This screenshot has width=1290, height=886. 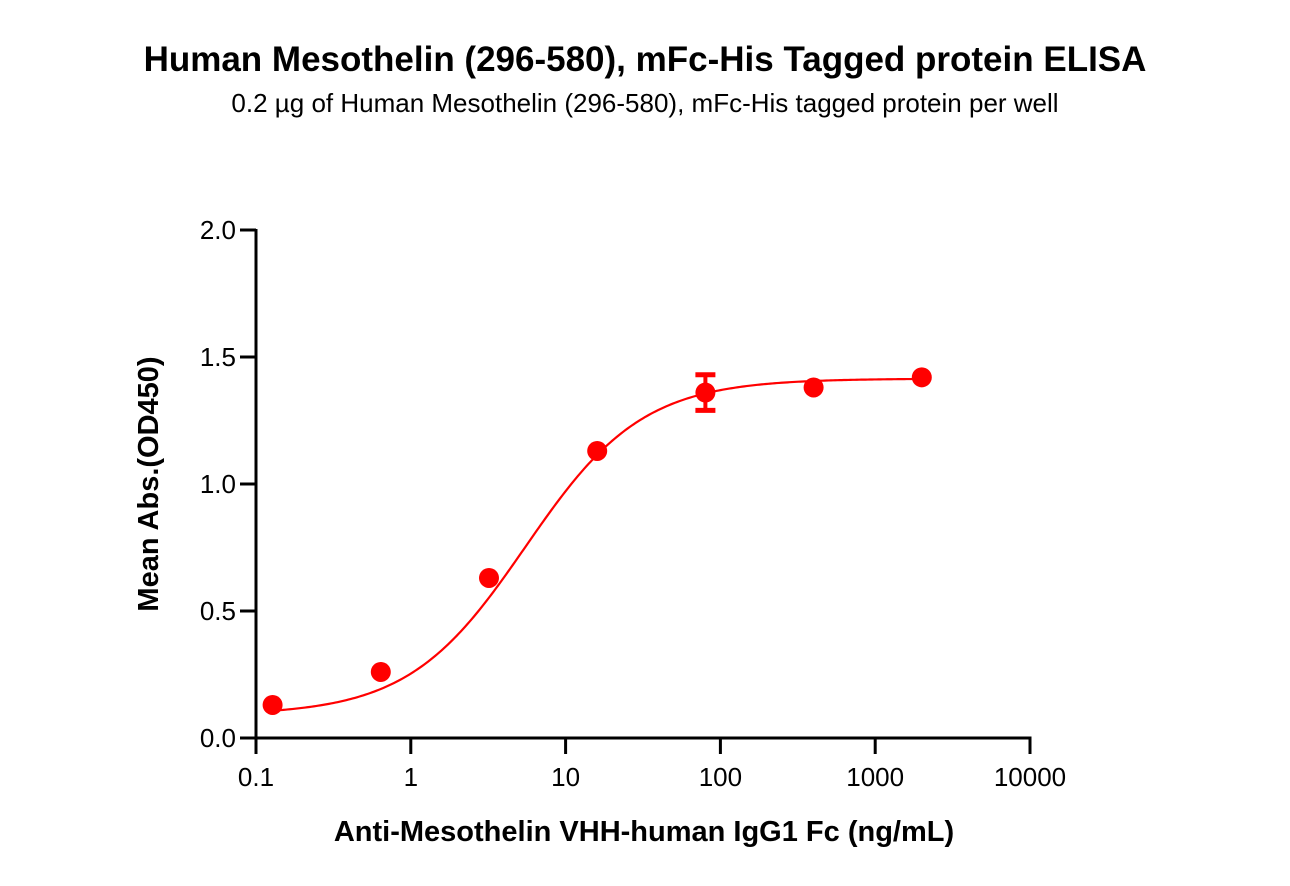 What do you see at coordinates (565, 777) in the screenshot?
I see `x-tick-label: 10` at bounding box center [565, 777].